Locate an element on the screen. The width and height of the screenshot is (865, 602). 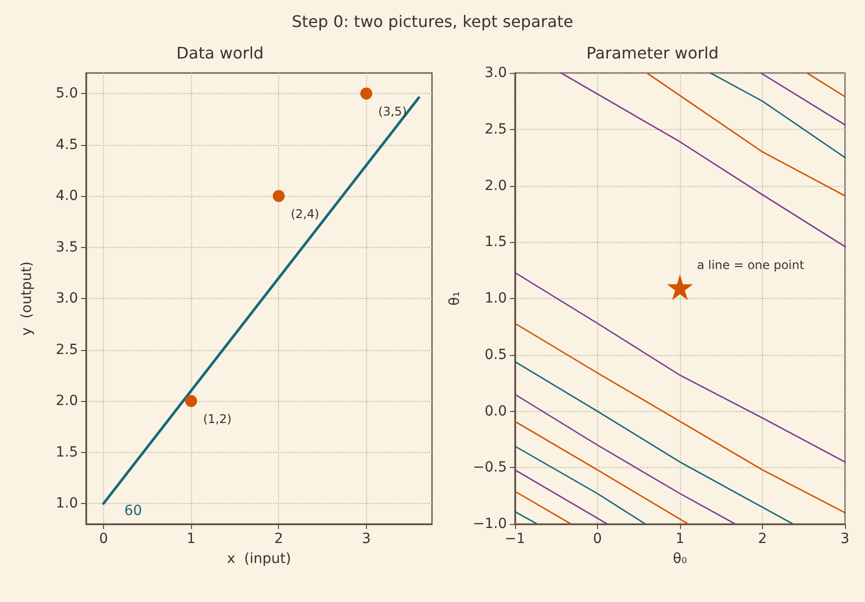
annotation: (1,2) is located at coordinates (217, 419).